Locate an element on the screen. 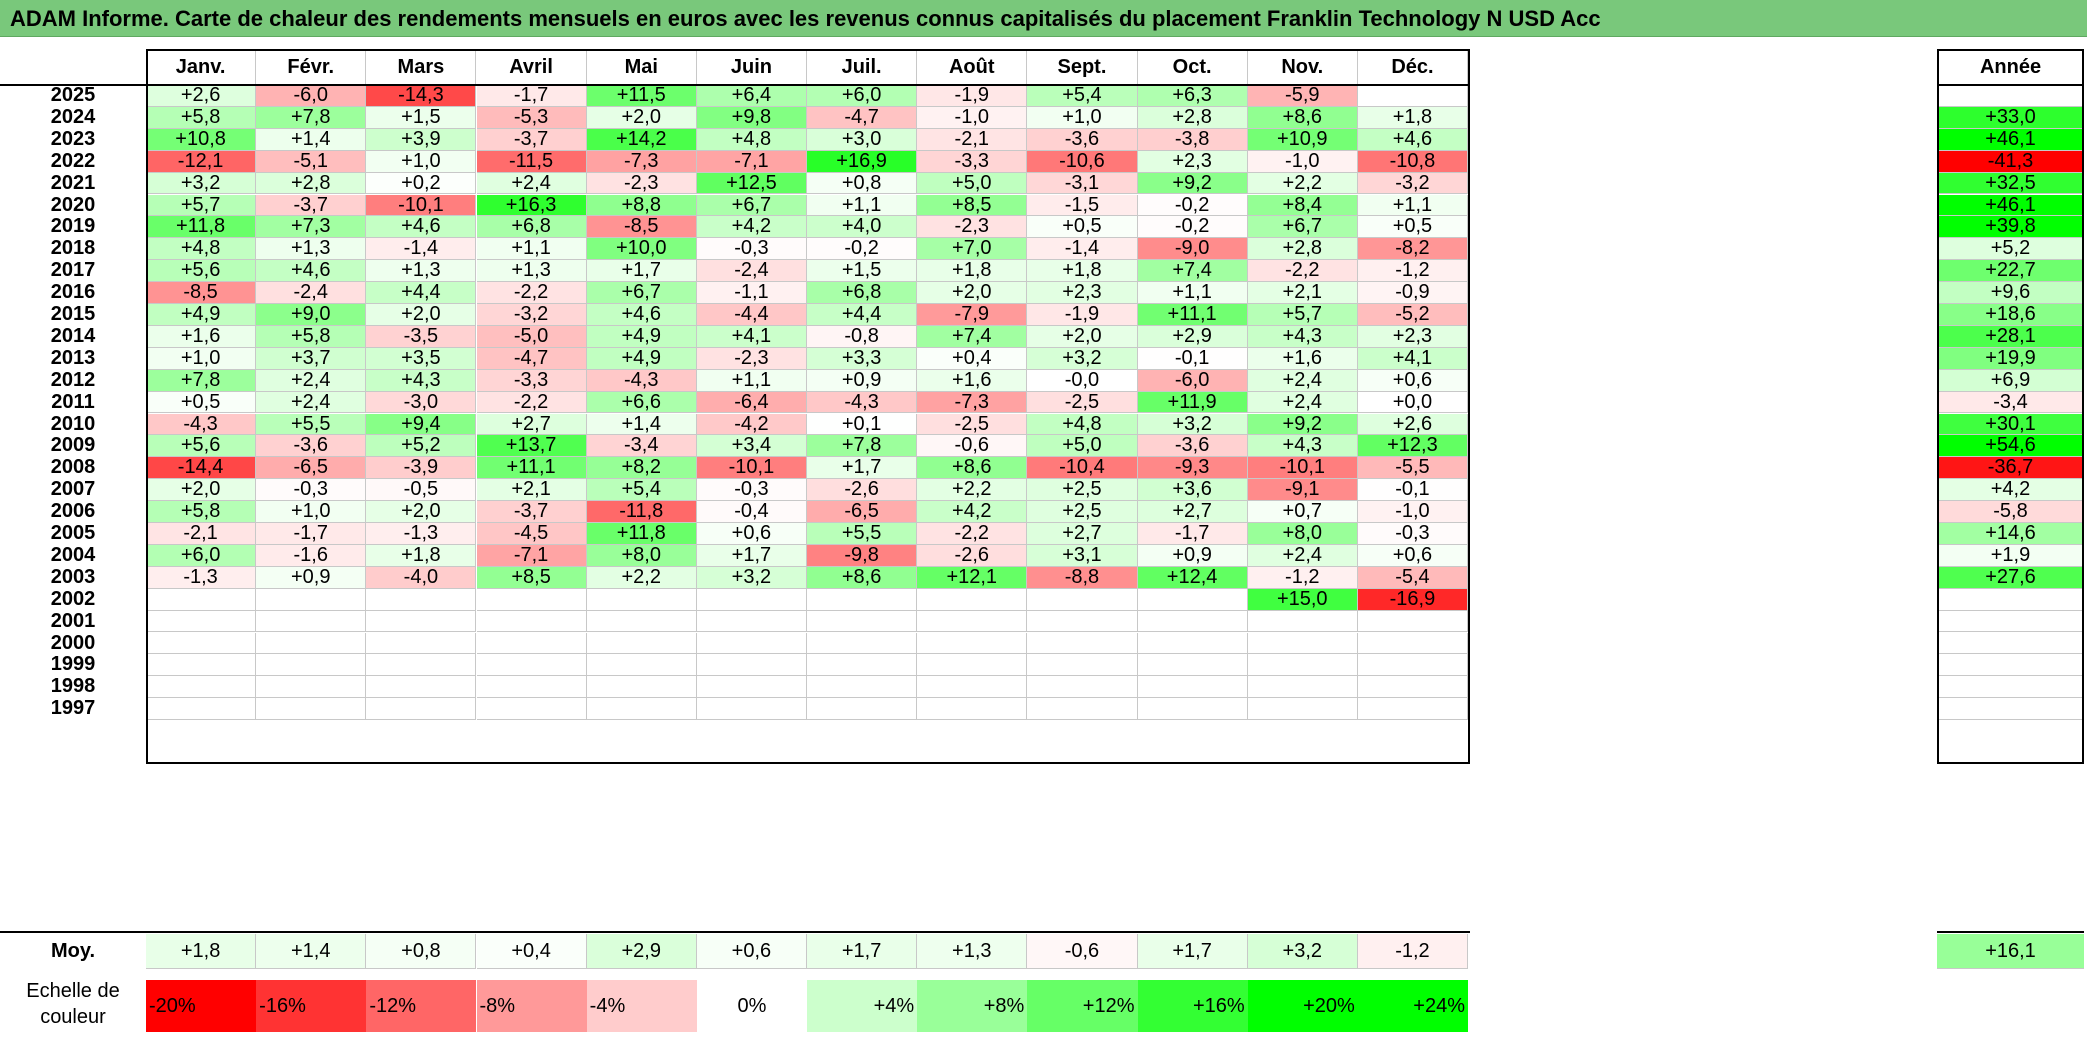 This screenshot has height=1037, width=2087. year-label: 2005 is located at coordinates (73, 533).